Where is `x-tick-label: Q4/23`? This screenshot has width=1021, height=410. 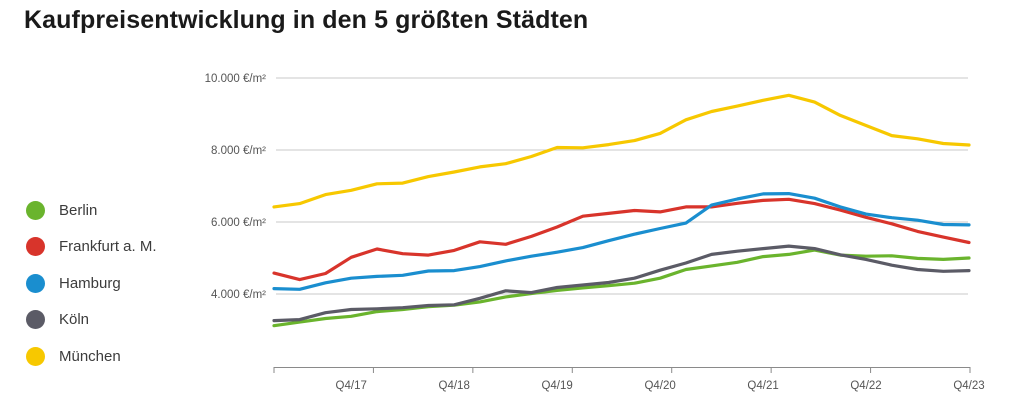 x-tick-label: Q4/23 is located at coordinates (968, 386).